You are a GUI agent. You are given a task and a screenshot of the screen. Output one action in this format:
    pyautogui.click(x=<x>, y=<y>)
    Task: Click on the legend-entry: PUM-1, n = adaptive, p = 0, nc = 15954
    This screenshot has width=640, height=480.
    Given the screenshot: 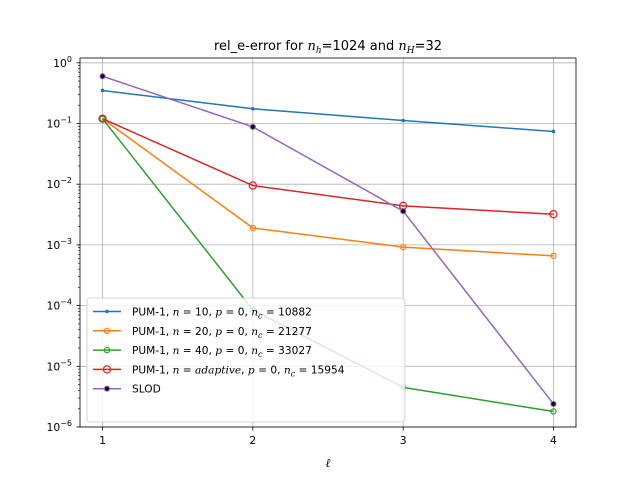 What is the action you would take?
    pyautogui.click(x=219, y=371)
    